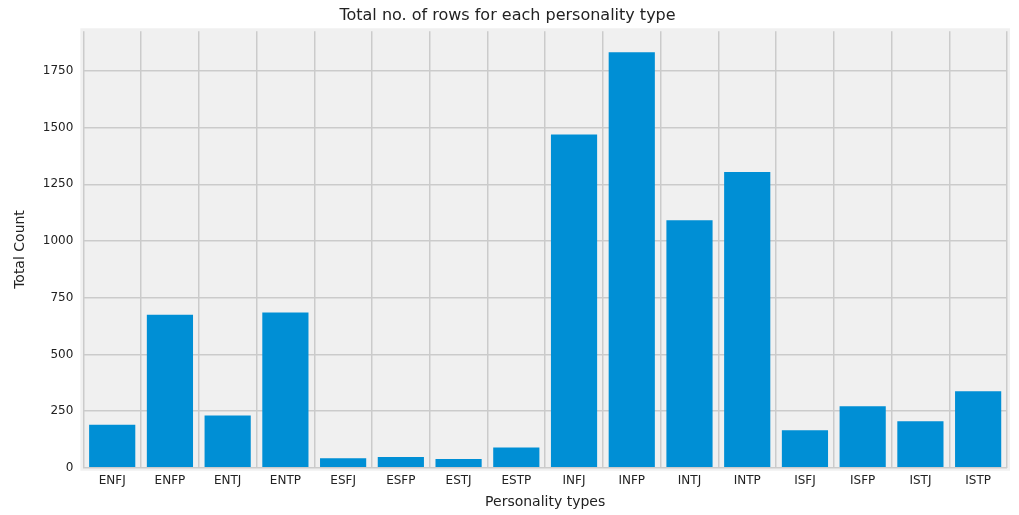  I want to click on x-axis-title: Personality types, so click(545, 501).